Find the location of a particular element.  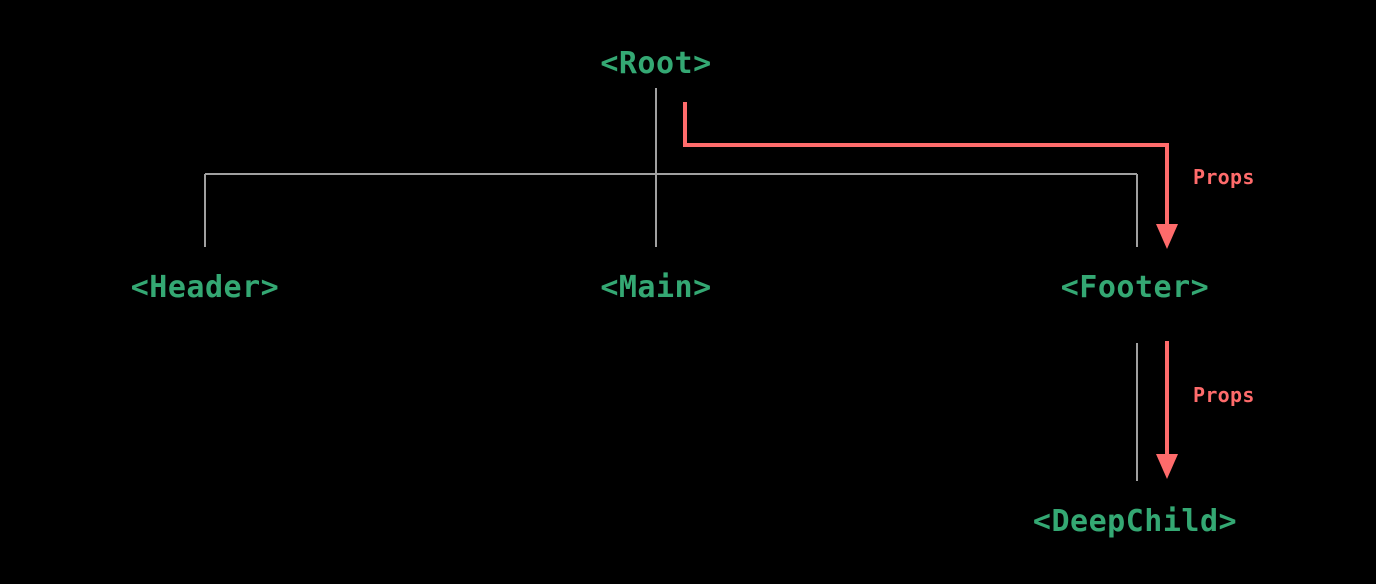

node-root: <Root> is located at coordinates (656, 63).